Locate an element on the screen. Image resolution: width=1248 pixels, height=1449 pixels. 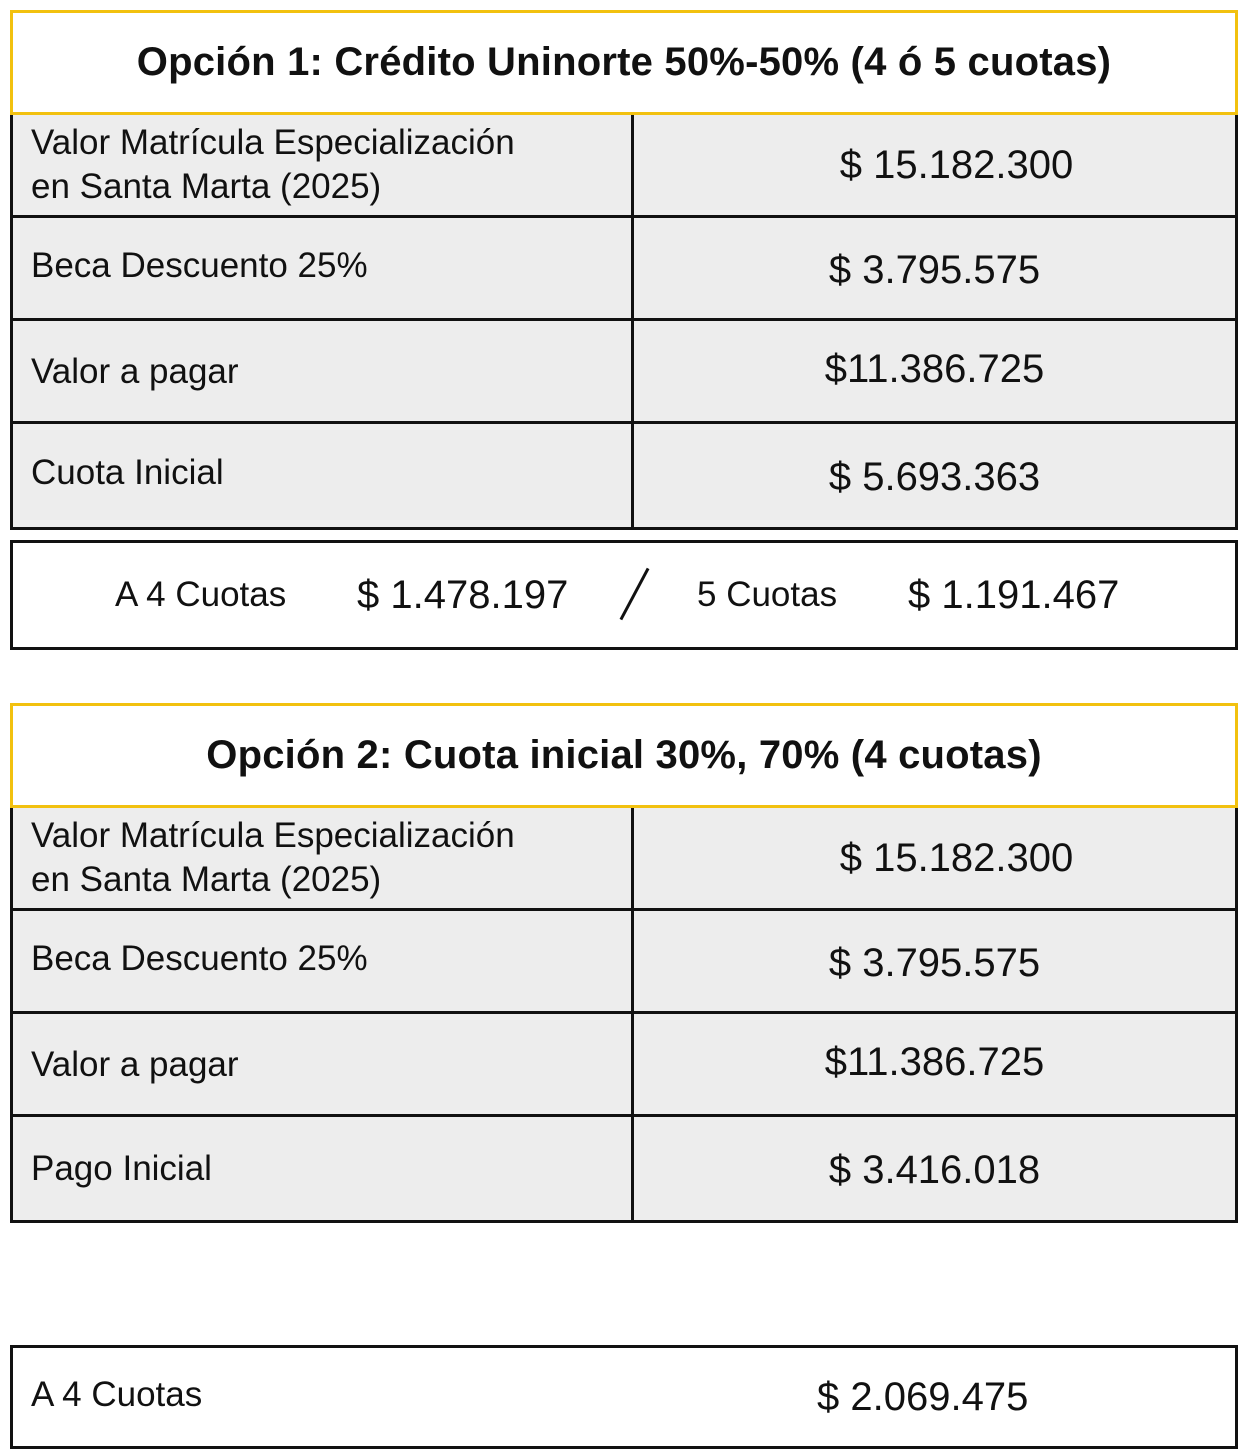
installments-4-value: $ 1.478.197 is located at coordinates (463, 594).